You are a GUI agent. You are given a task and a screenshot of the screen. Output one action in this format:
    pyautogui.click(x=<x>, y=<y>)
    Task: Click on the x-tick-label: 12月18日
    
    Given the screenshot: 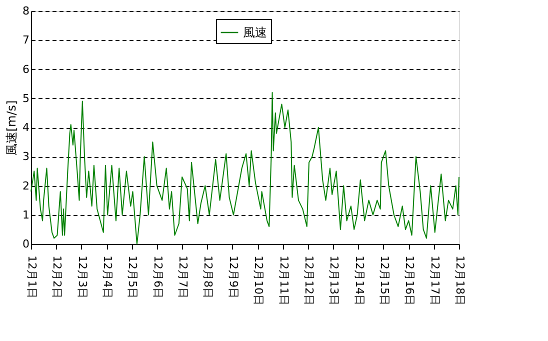 What is the action you would take?
    pyautogui.click(x=460, y=281)
    